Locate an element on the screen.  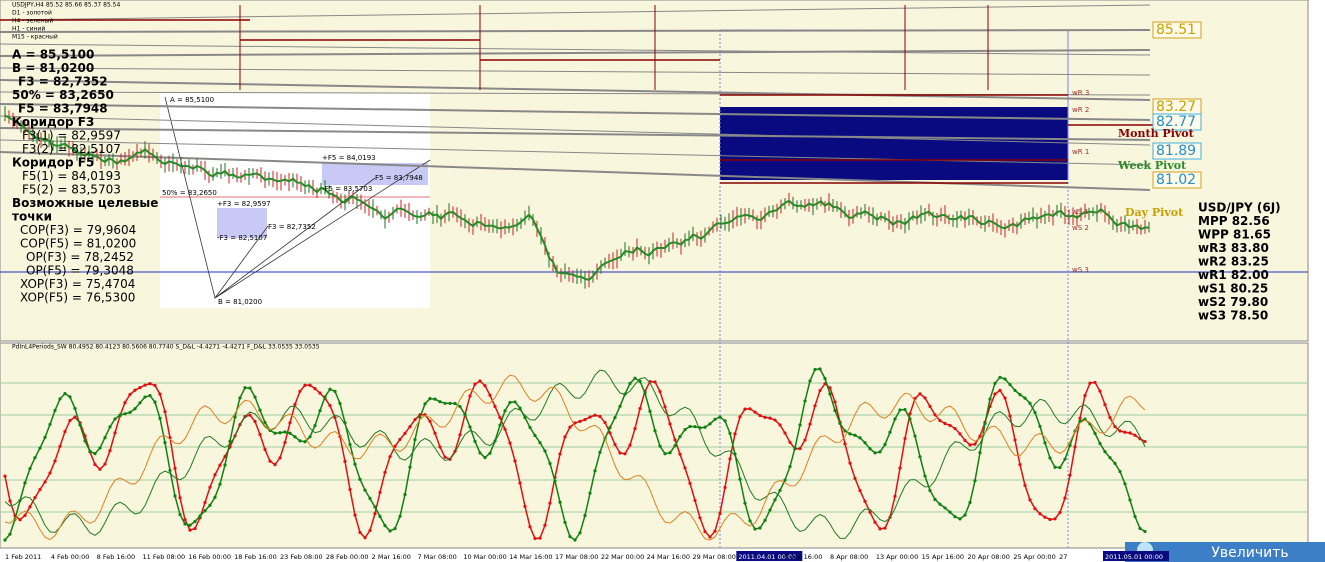
info-text: wS3 78.50 is located at coordinates (1233, 316).